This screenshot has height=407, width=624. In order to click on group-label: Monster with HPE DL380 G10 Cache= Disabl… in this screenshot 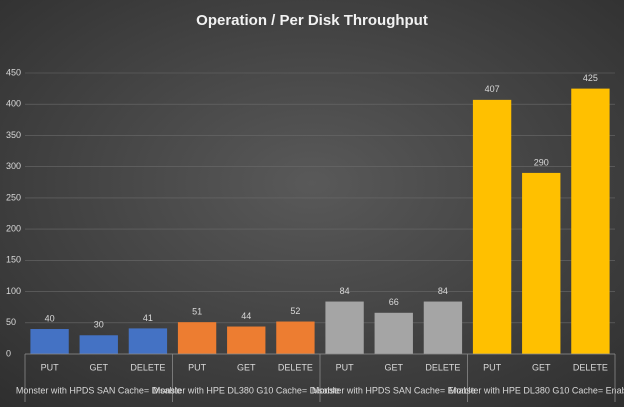, I will do `click(246, 390)`.